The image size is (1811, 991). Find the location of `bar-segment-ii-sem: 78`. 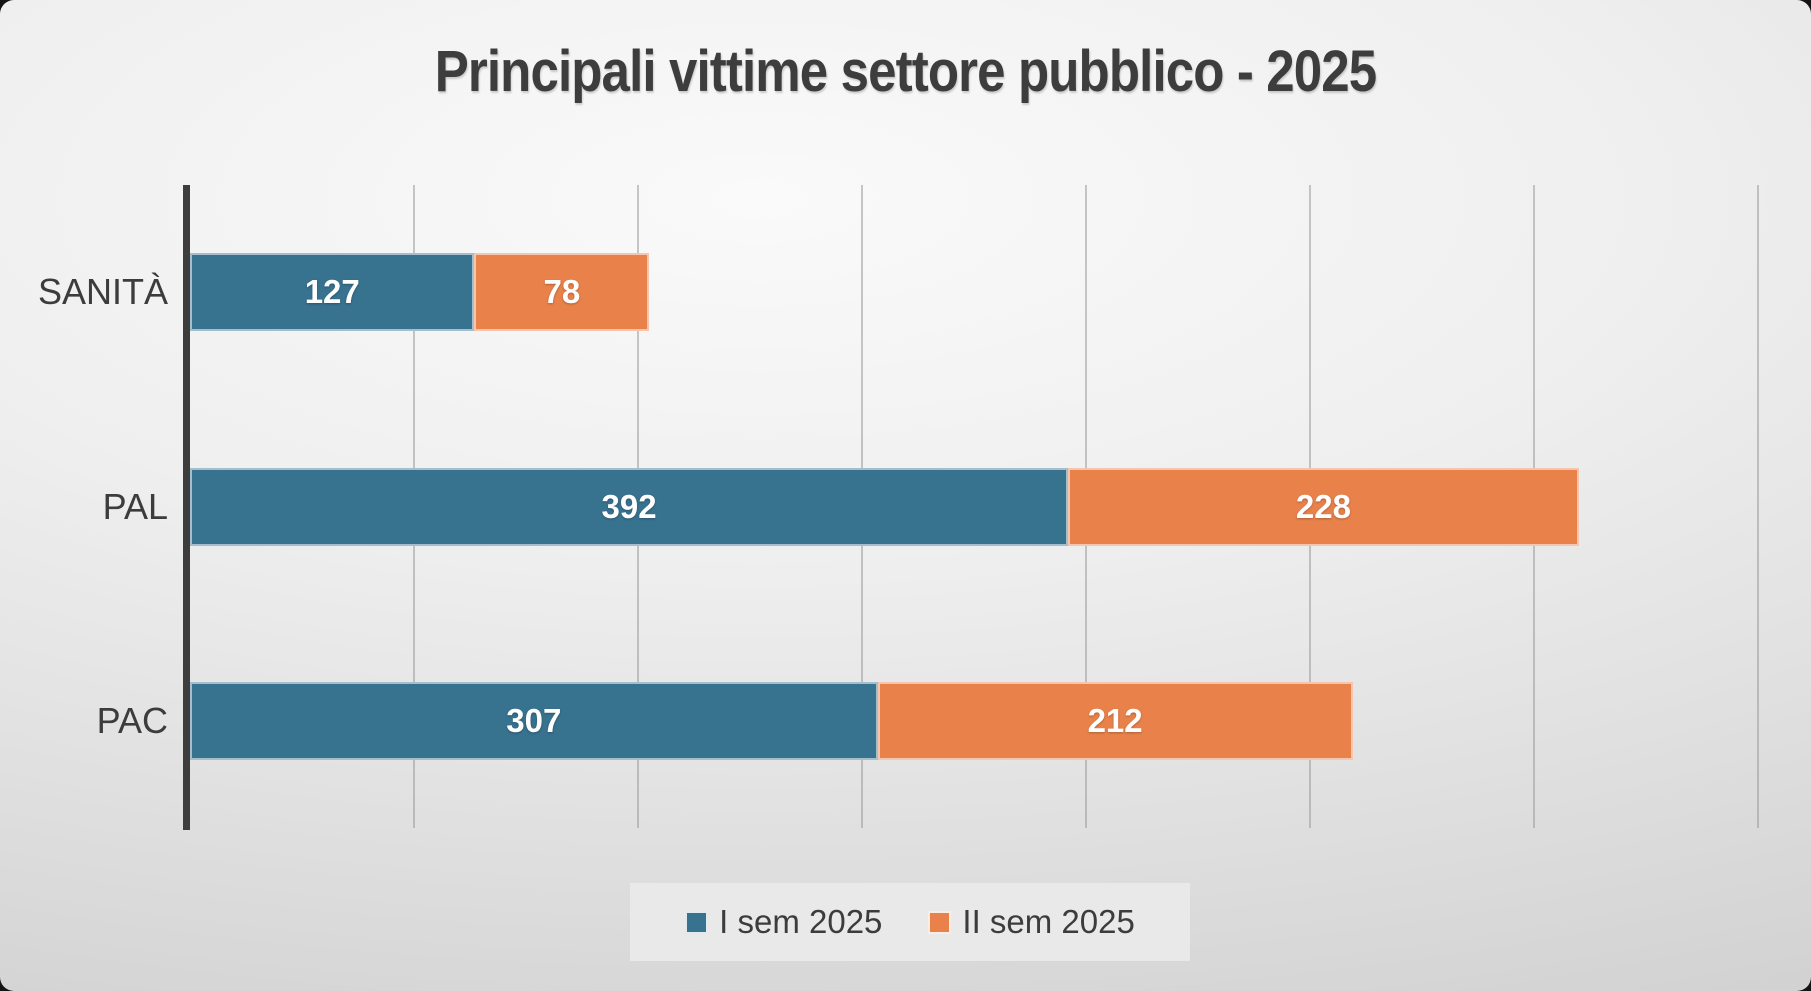

bar-segment-ii-sem: 78 is located at coordinates (562, 292).